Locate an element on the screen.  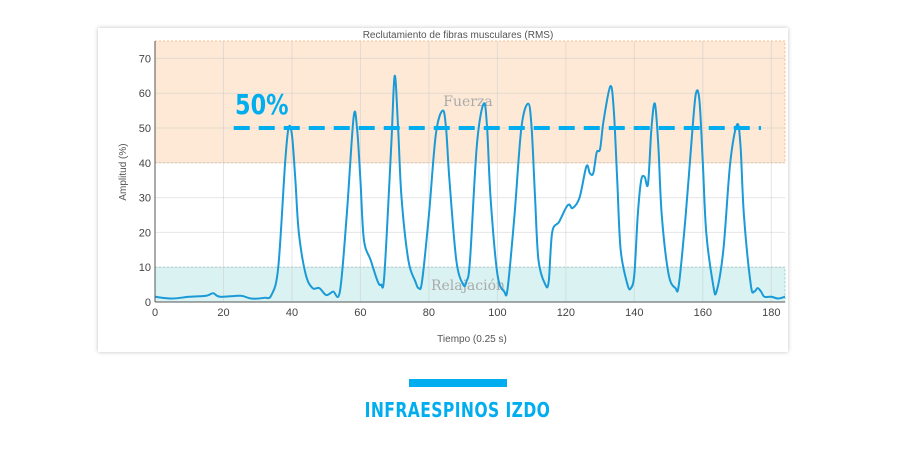
chart-title: Reclutamiento de fibras musculares (RMS) is located at coordinates (458, 35).